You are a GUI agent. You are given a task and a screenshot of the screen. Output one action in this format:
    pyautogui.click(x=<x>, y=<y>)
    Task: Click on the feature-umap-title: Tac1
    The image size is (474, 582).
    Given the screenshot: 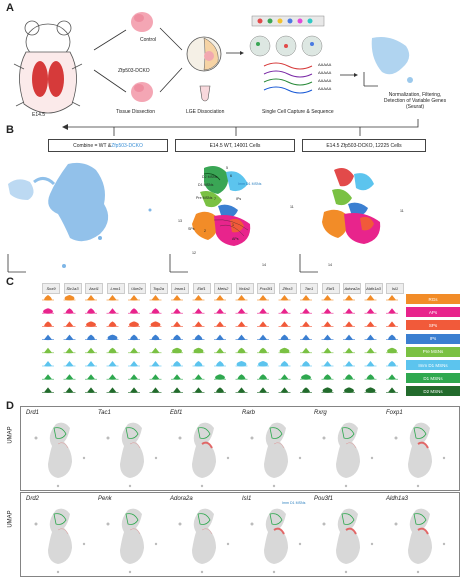 What is the action you would take?
    pyautogui.click(x=104, y=413)
    